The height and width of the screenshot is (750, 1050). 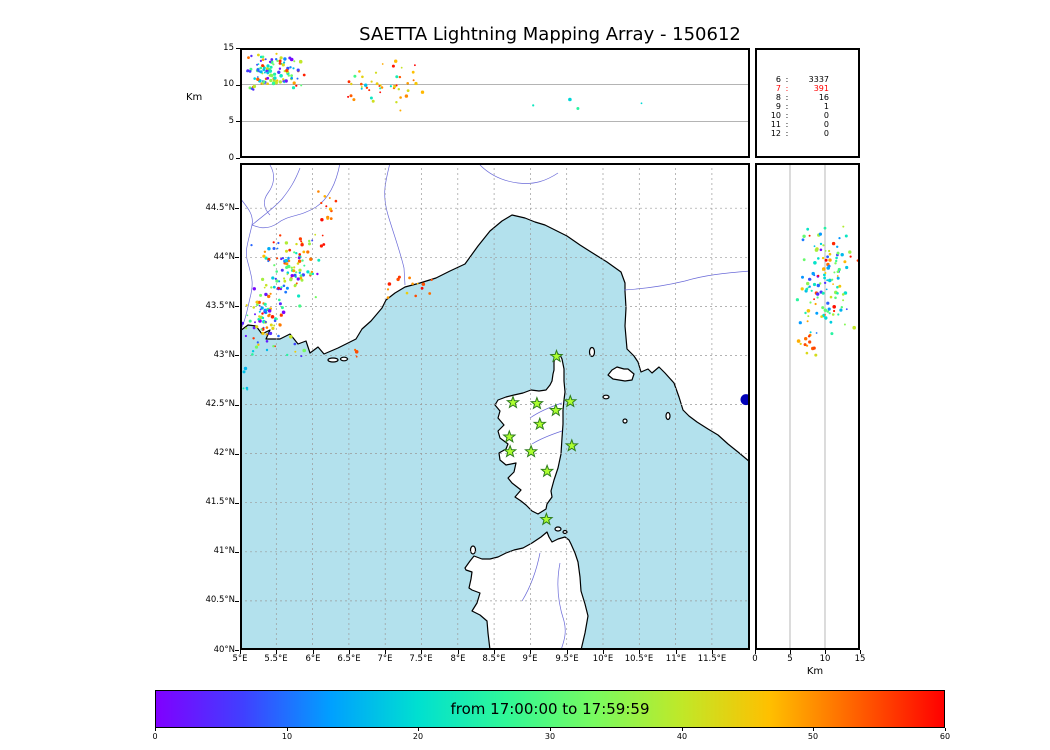 What do you see at coordinates (333, 360) in the screenshot?
I see `hyeres-island-west` at bounding box center [333, 360].